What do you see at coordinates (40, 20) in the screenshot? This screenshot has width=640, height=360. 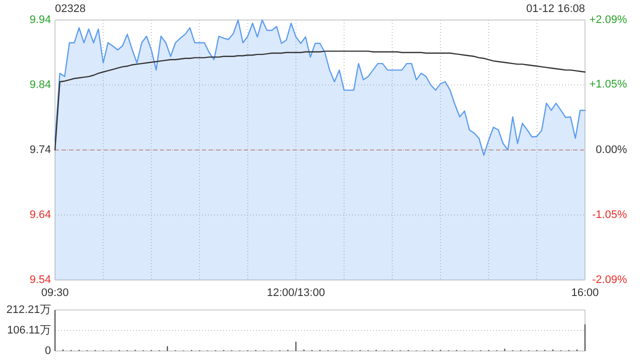 I see `y-tick-label: 9.94` at bounding box center [40, 20].